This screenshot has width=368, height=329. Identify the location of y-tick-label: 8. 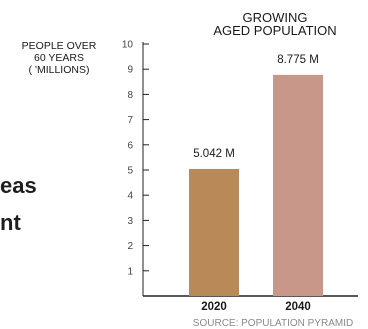
(130, 95).